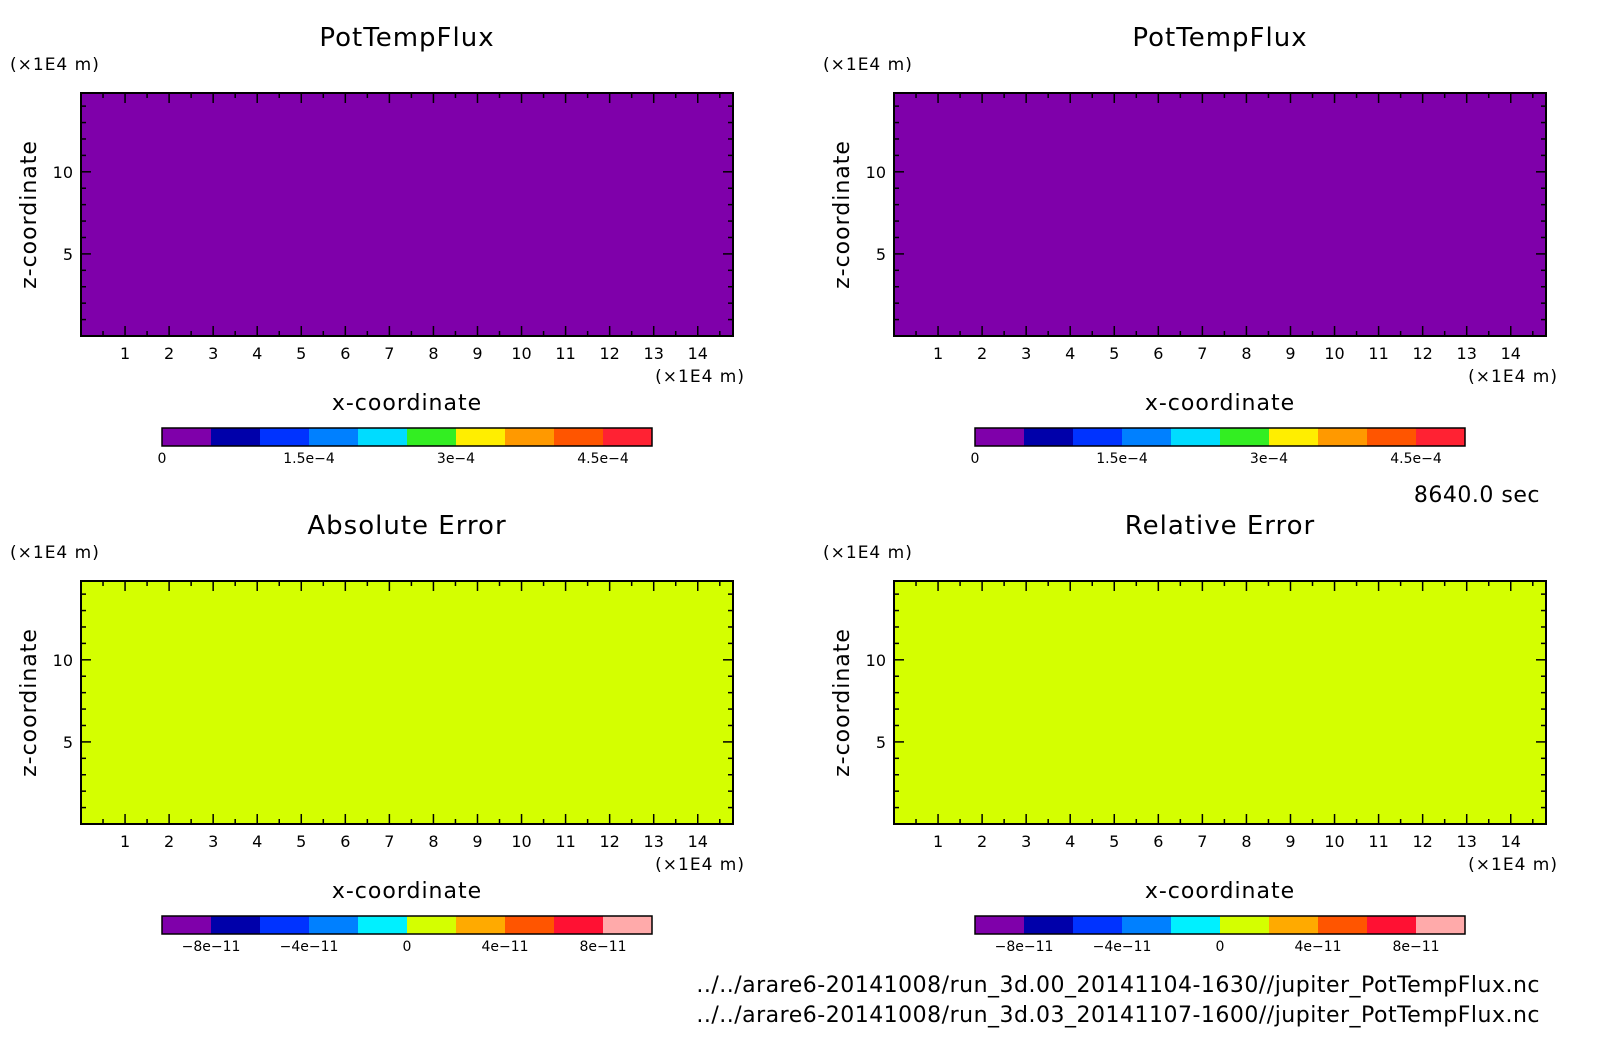  What do you see at coordinates (1219, 38) in the screenshot?
I see `panel-title: PotTempFlux` at bounding box center [1219, 38].